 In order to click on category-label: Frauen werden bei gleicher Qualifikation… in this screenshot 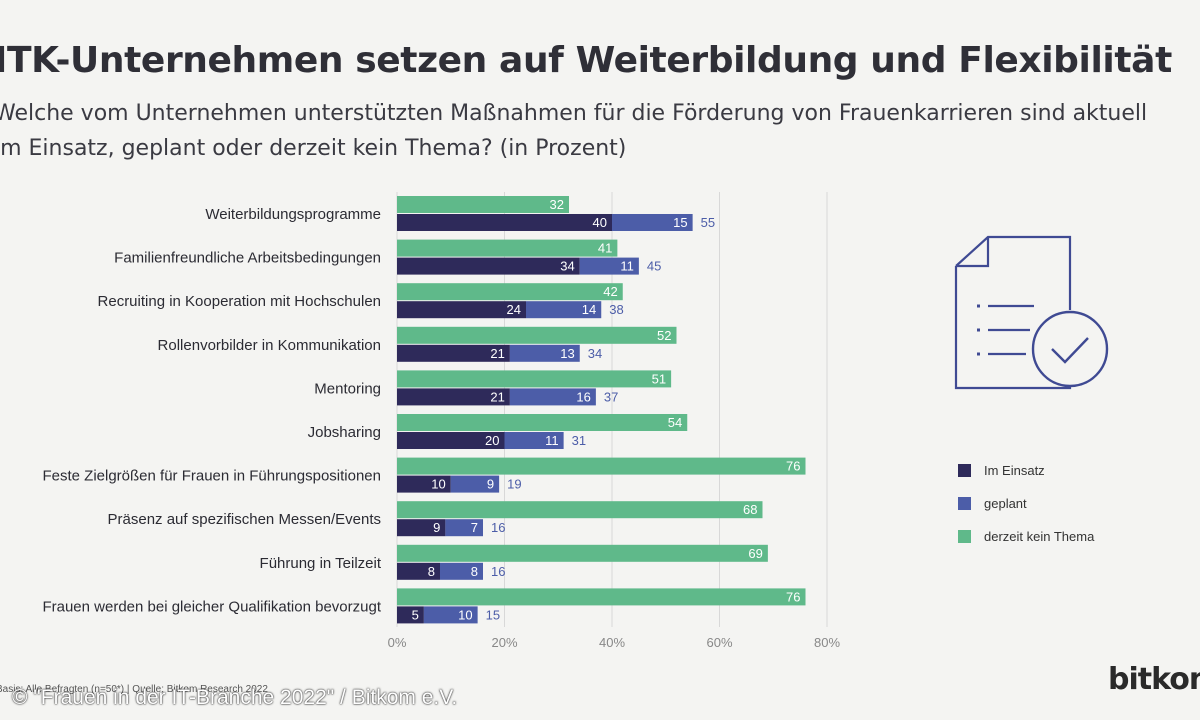, I will do `click(211, 606)`.